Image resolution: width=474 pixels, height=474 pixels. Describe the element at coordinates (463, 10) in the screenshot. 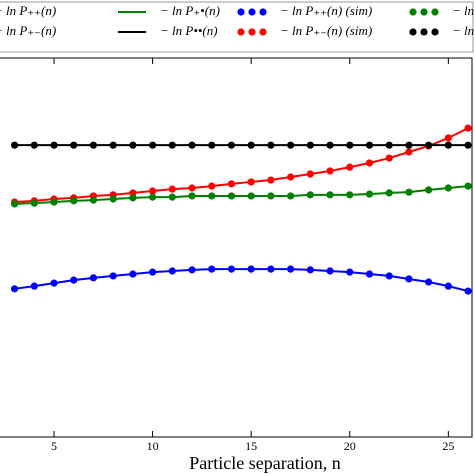

I see `legend-label: − ln P₊•(n) (sim)` at that location.